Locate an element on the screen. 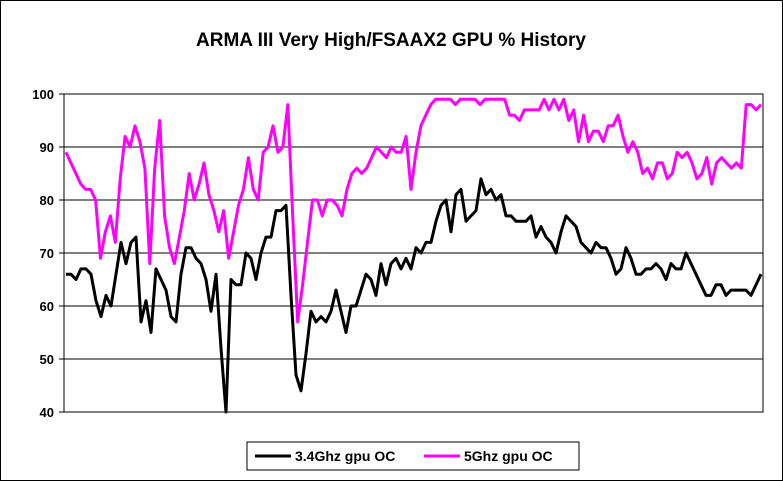  legend-box is located at coordinates (413, 456).